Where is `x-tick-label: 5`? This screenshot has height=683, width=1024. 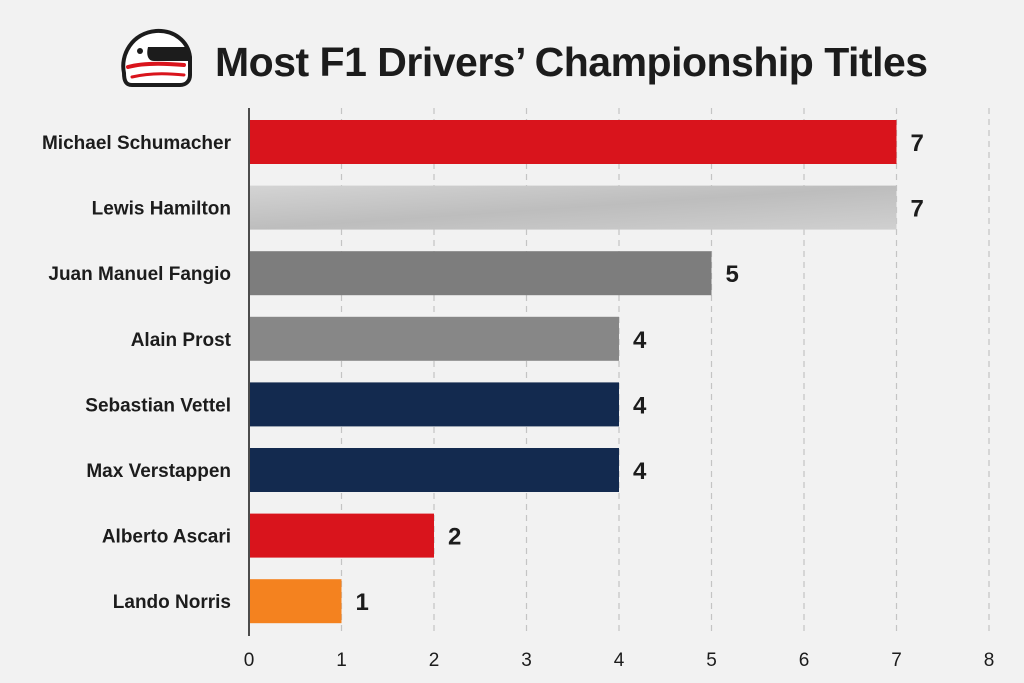
x-tick-label: 5 is located at coordinates (711, 660).